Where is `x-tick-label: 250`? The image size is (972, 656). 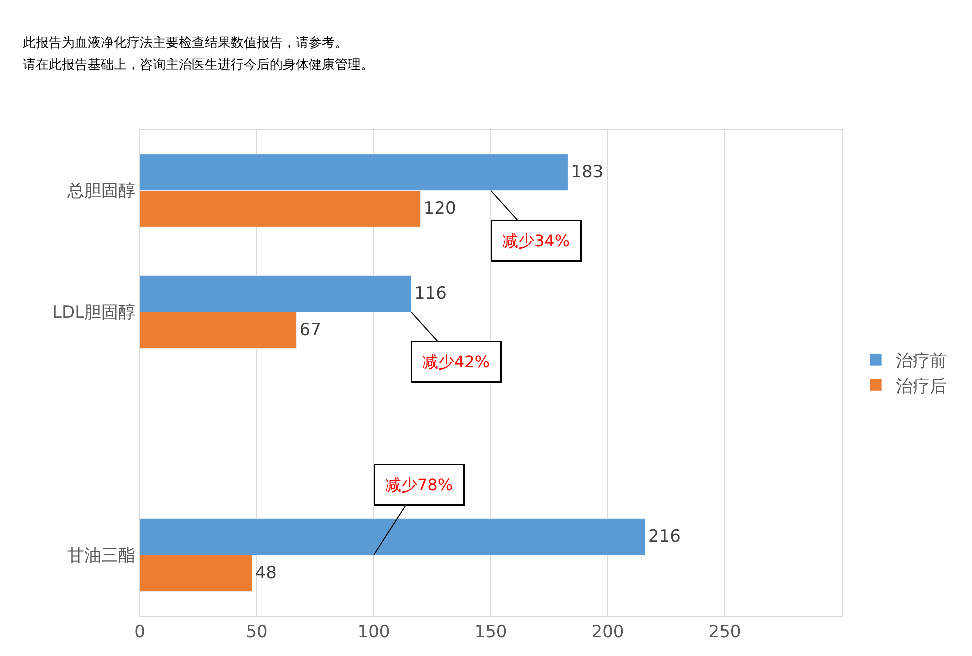
x-tick-label: 250 is located at coordinates (725, 632).